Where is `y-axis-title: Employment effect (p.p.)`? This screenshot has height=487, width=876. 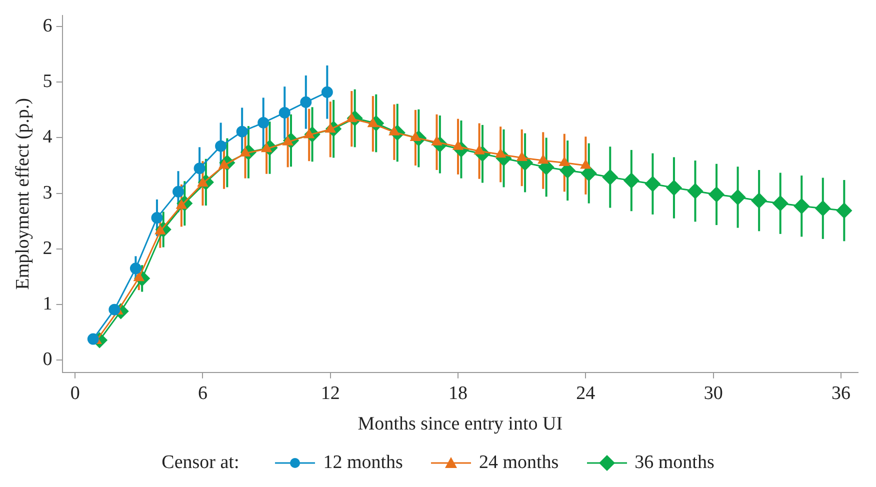
y-axis-title: Employment effect (p.p.) is located at coordinates (23, 194).